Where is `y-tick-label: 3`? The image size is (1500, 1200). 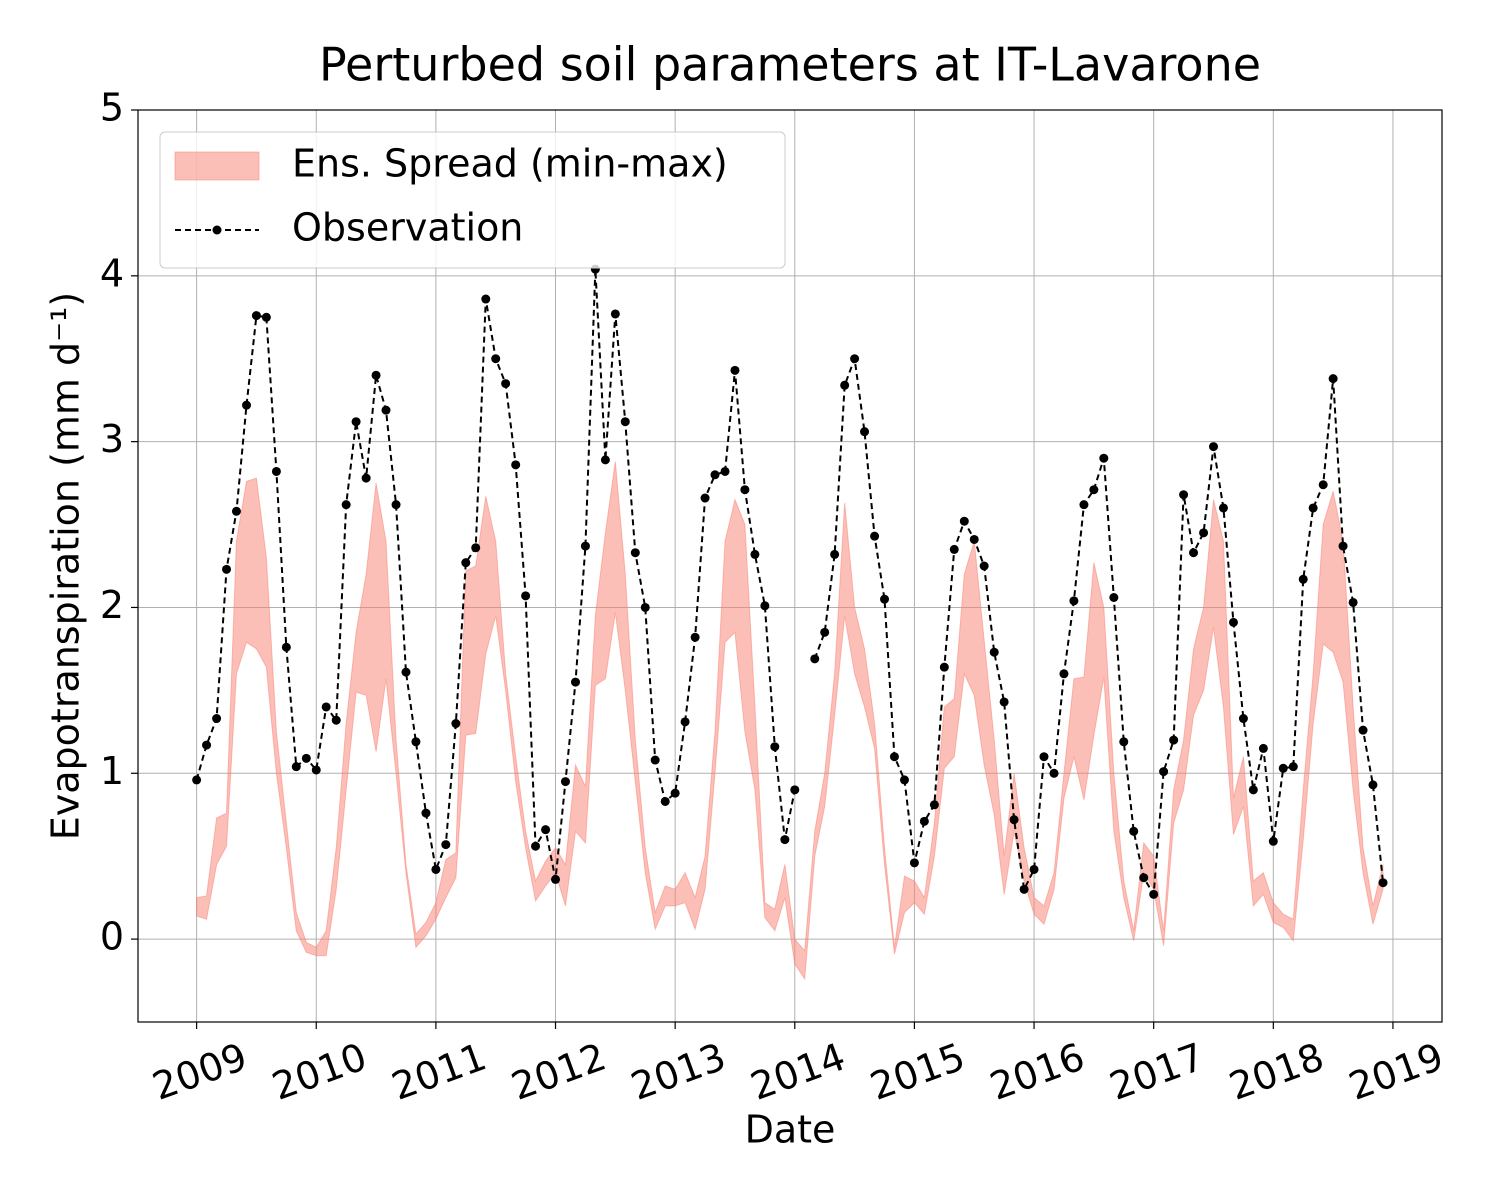 y-tick-label: 3 is located at coordinates (112, 439).